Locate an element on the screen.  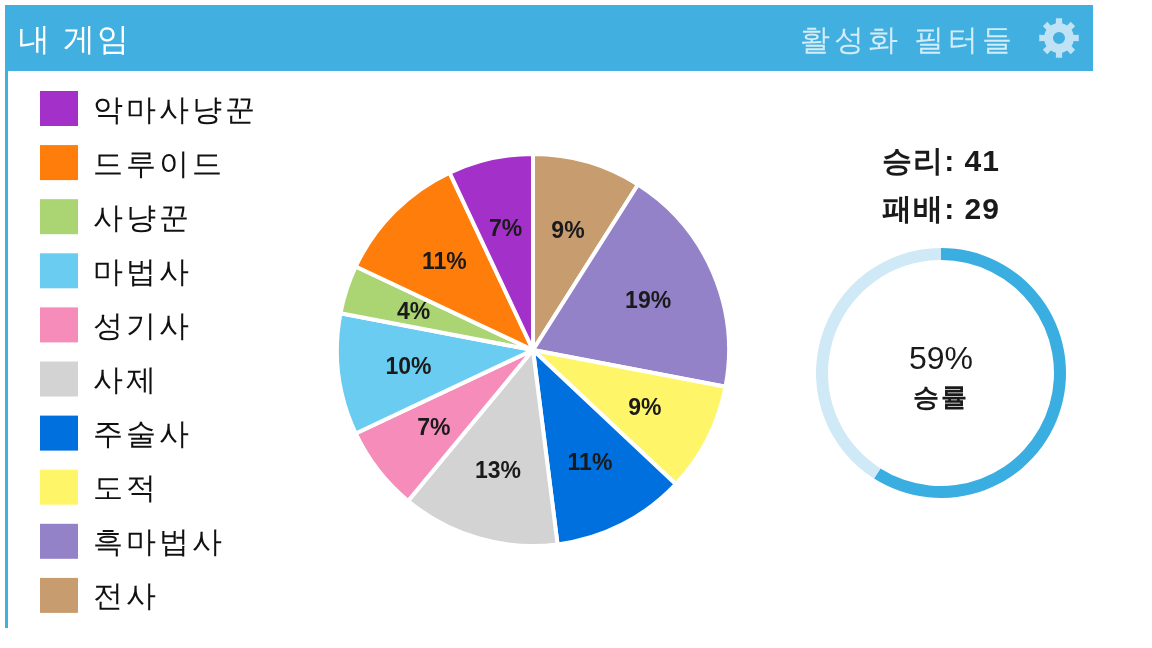
legend-label: 도적 is located at coordinates (126, 488).